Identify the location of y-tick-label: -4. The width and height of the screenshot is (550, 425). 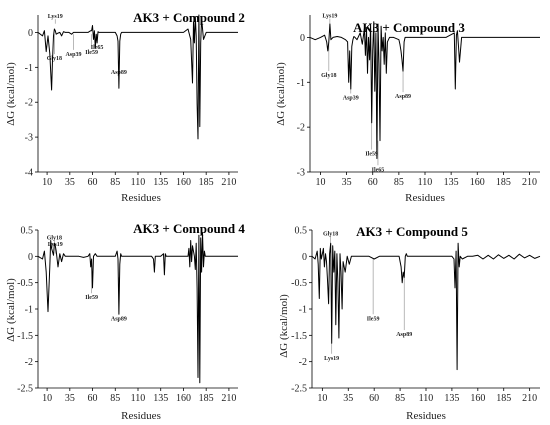
(29, 173).